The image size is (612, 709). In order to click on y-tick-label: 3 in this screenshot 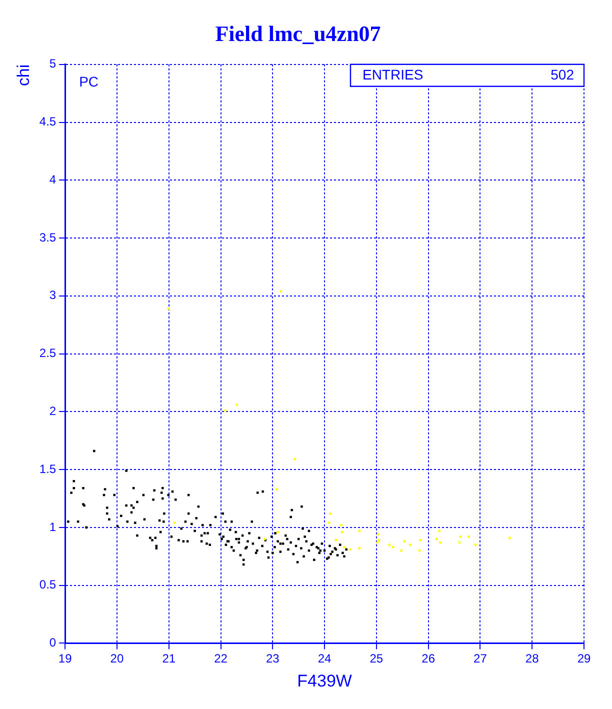, I will do `click(52, 295)`.